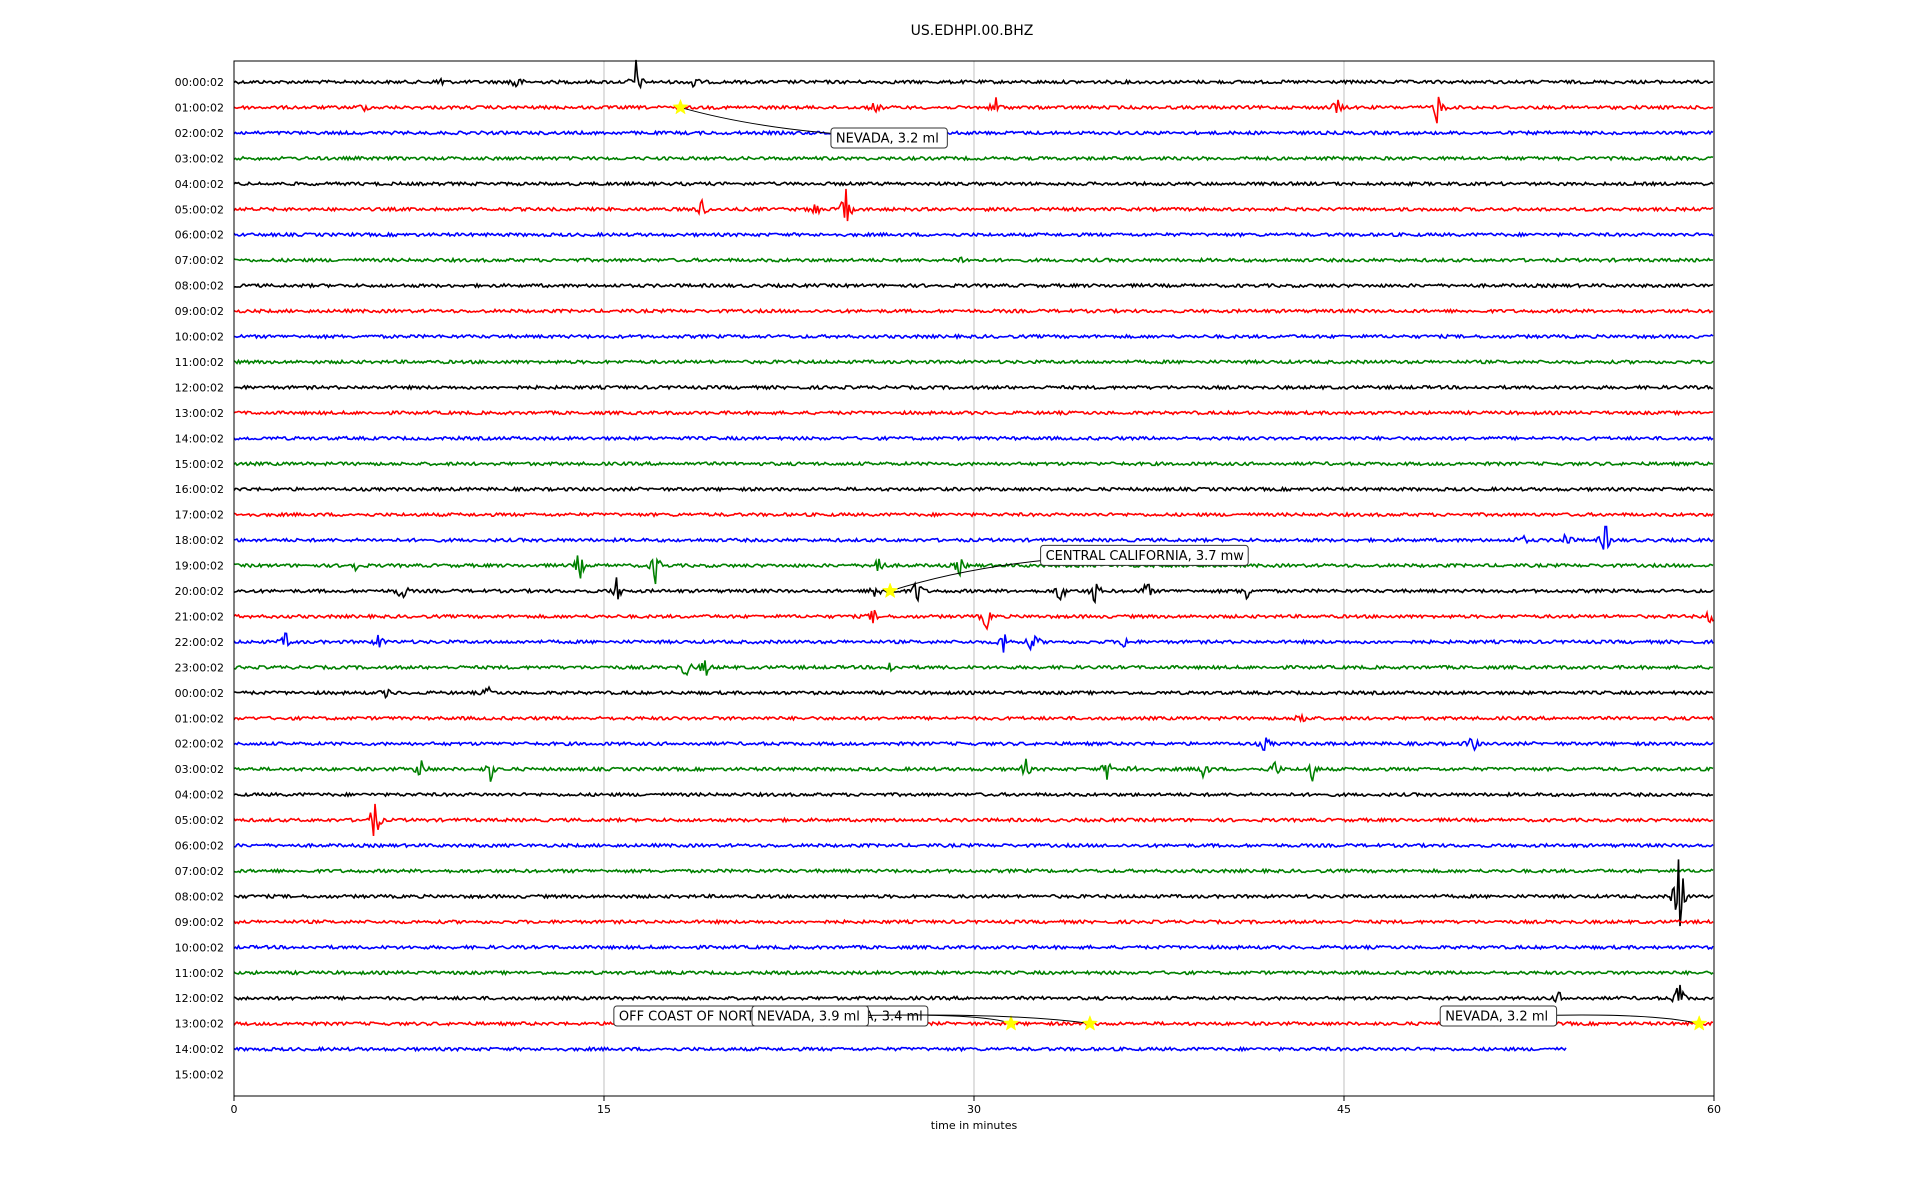 This screenshot has height=1200, width=1920. Describe the element at coordinates (974, 1125) in the screenshot. I see `x-axis-label: time in minutes` at that location.